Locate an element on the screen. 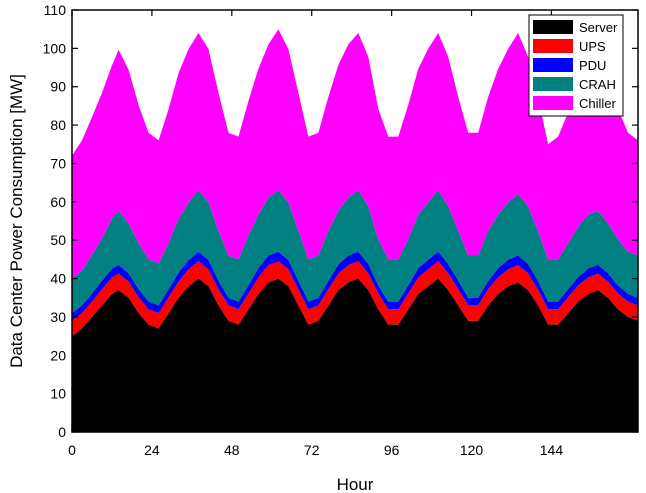 This screenshot has width=646, height=493. y-tick-label: 0 is located at coordinates (62, 432).